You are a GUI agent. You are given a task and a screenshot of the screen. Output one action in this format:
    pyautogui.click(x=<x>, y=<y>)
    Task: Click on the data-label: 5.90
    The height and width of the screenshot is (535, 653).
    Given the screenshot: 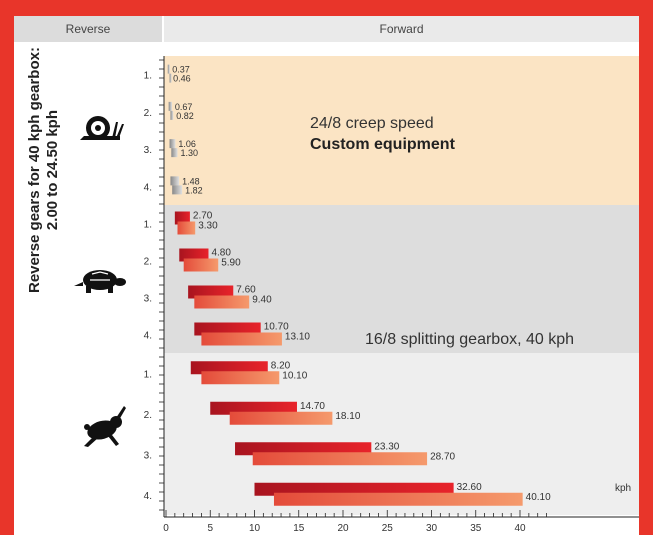 What is the action you would take?
    pyautogui.click(x=231, y=263)
    